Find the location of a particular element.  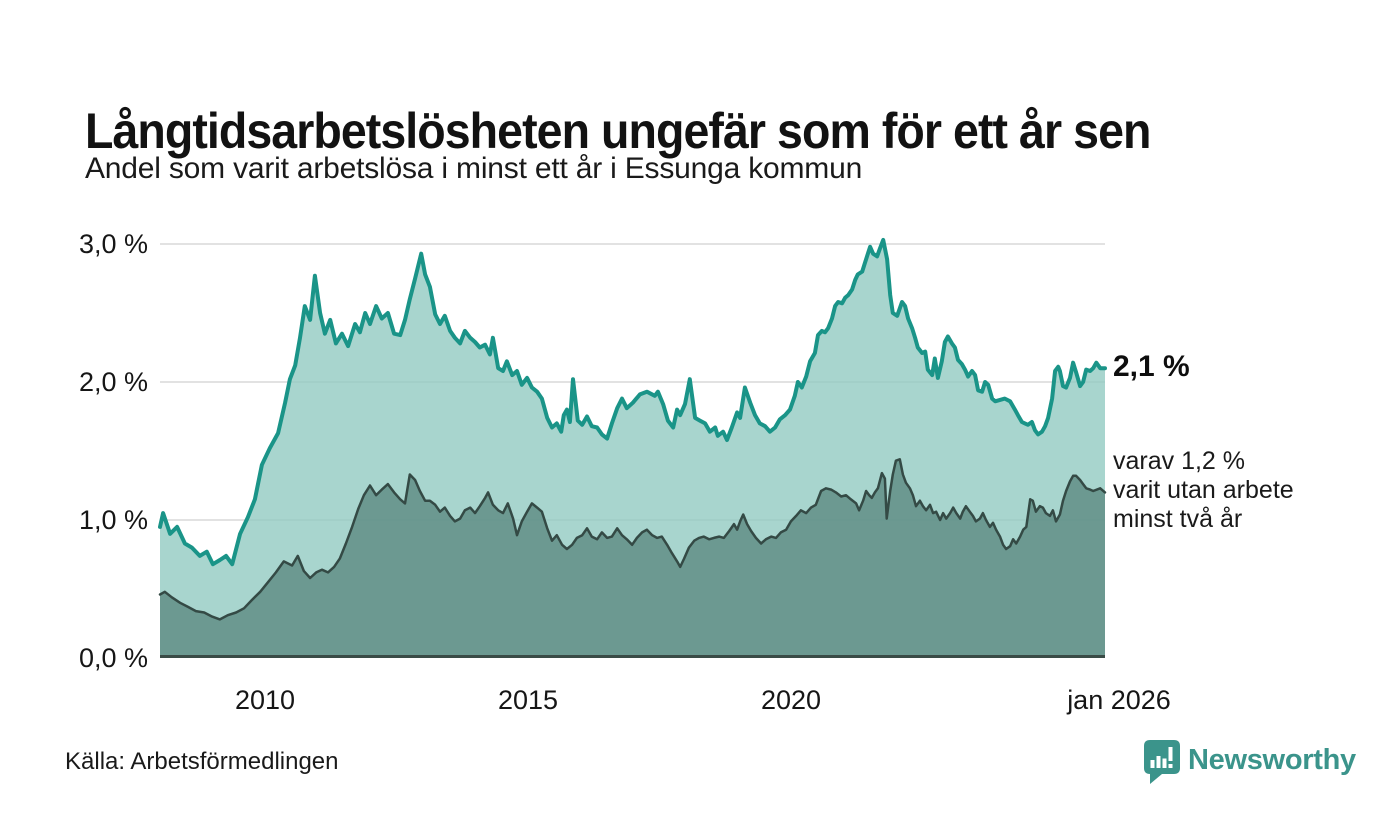

x-tick-label: 2010 is located at coordinates (265, 700).